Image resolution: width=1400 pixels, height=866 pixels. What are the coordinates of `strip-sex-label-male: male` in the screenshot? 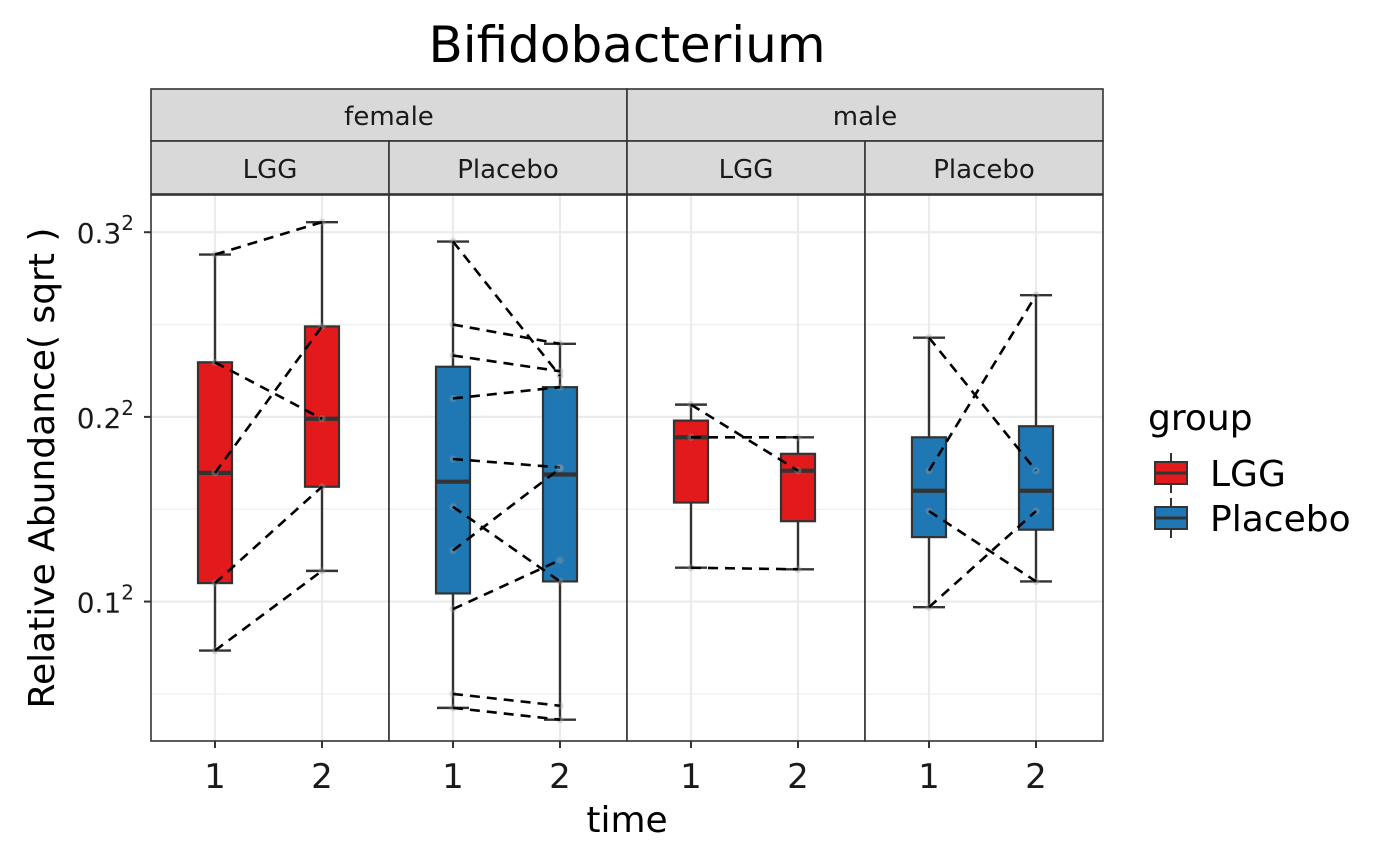 It's located at (865, 117).